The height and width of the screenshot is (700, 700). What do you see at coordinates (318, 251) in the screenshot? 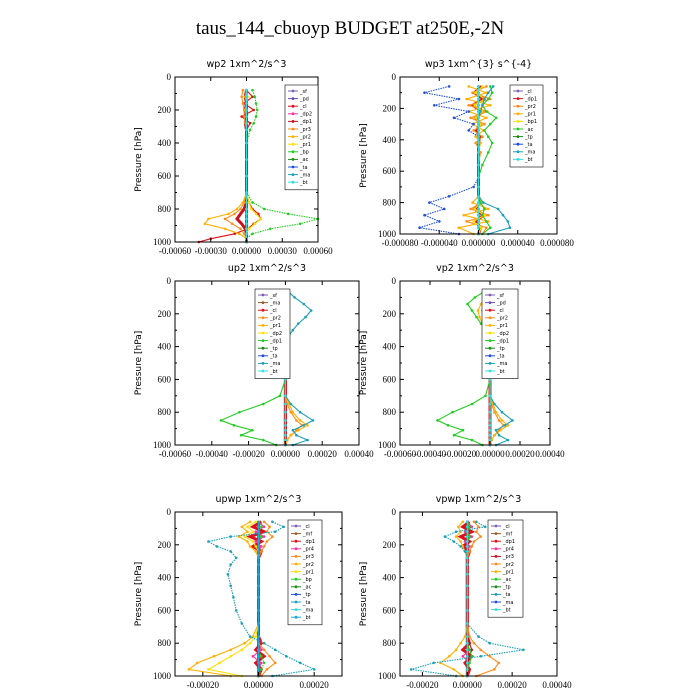
I see `x-tick-label: 0.00060` at bounding box center [318, 251].